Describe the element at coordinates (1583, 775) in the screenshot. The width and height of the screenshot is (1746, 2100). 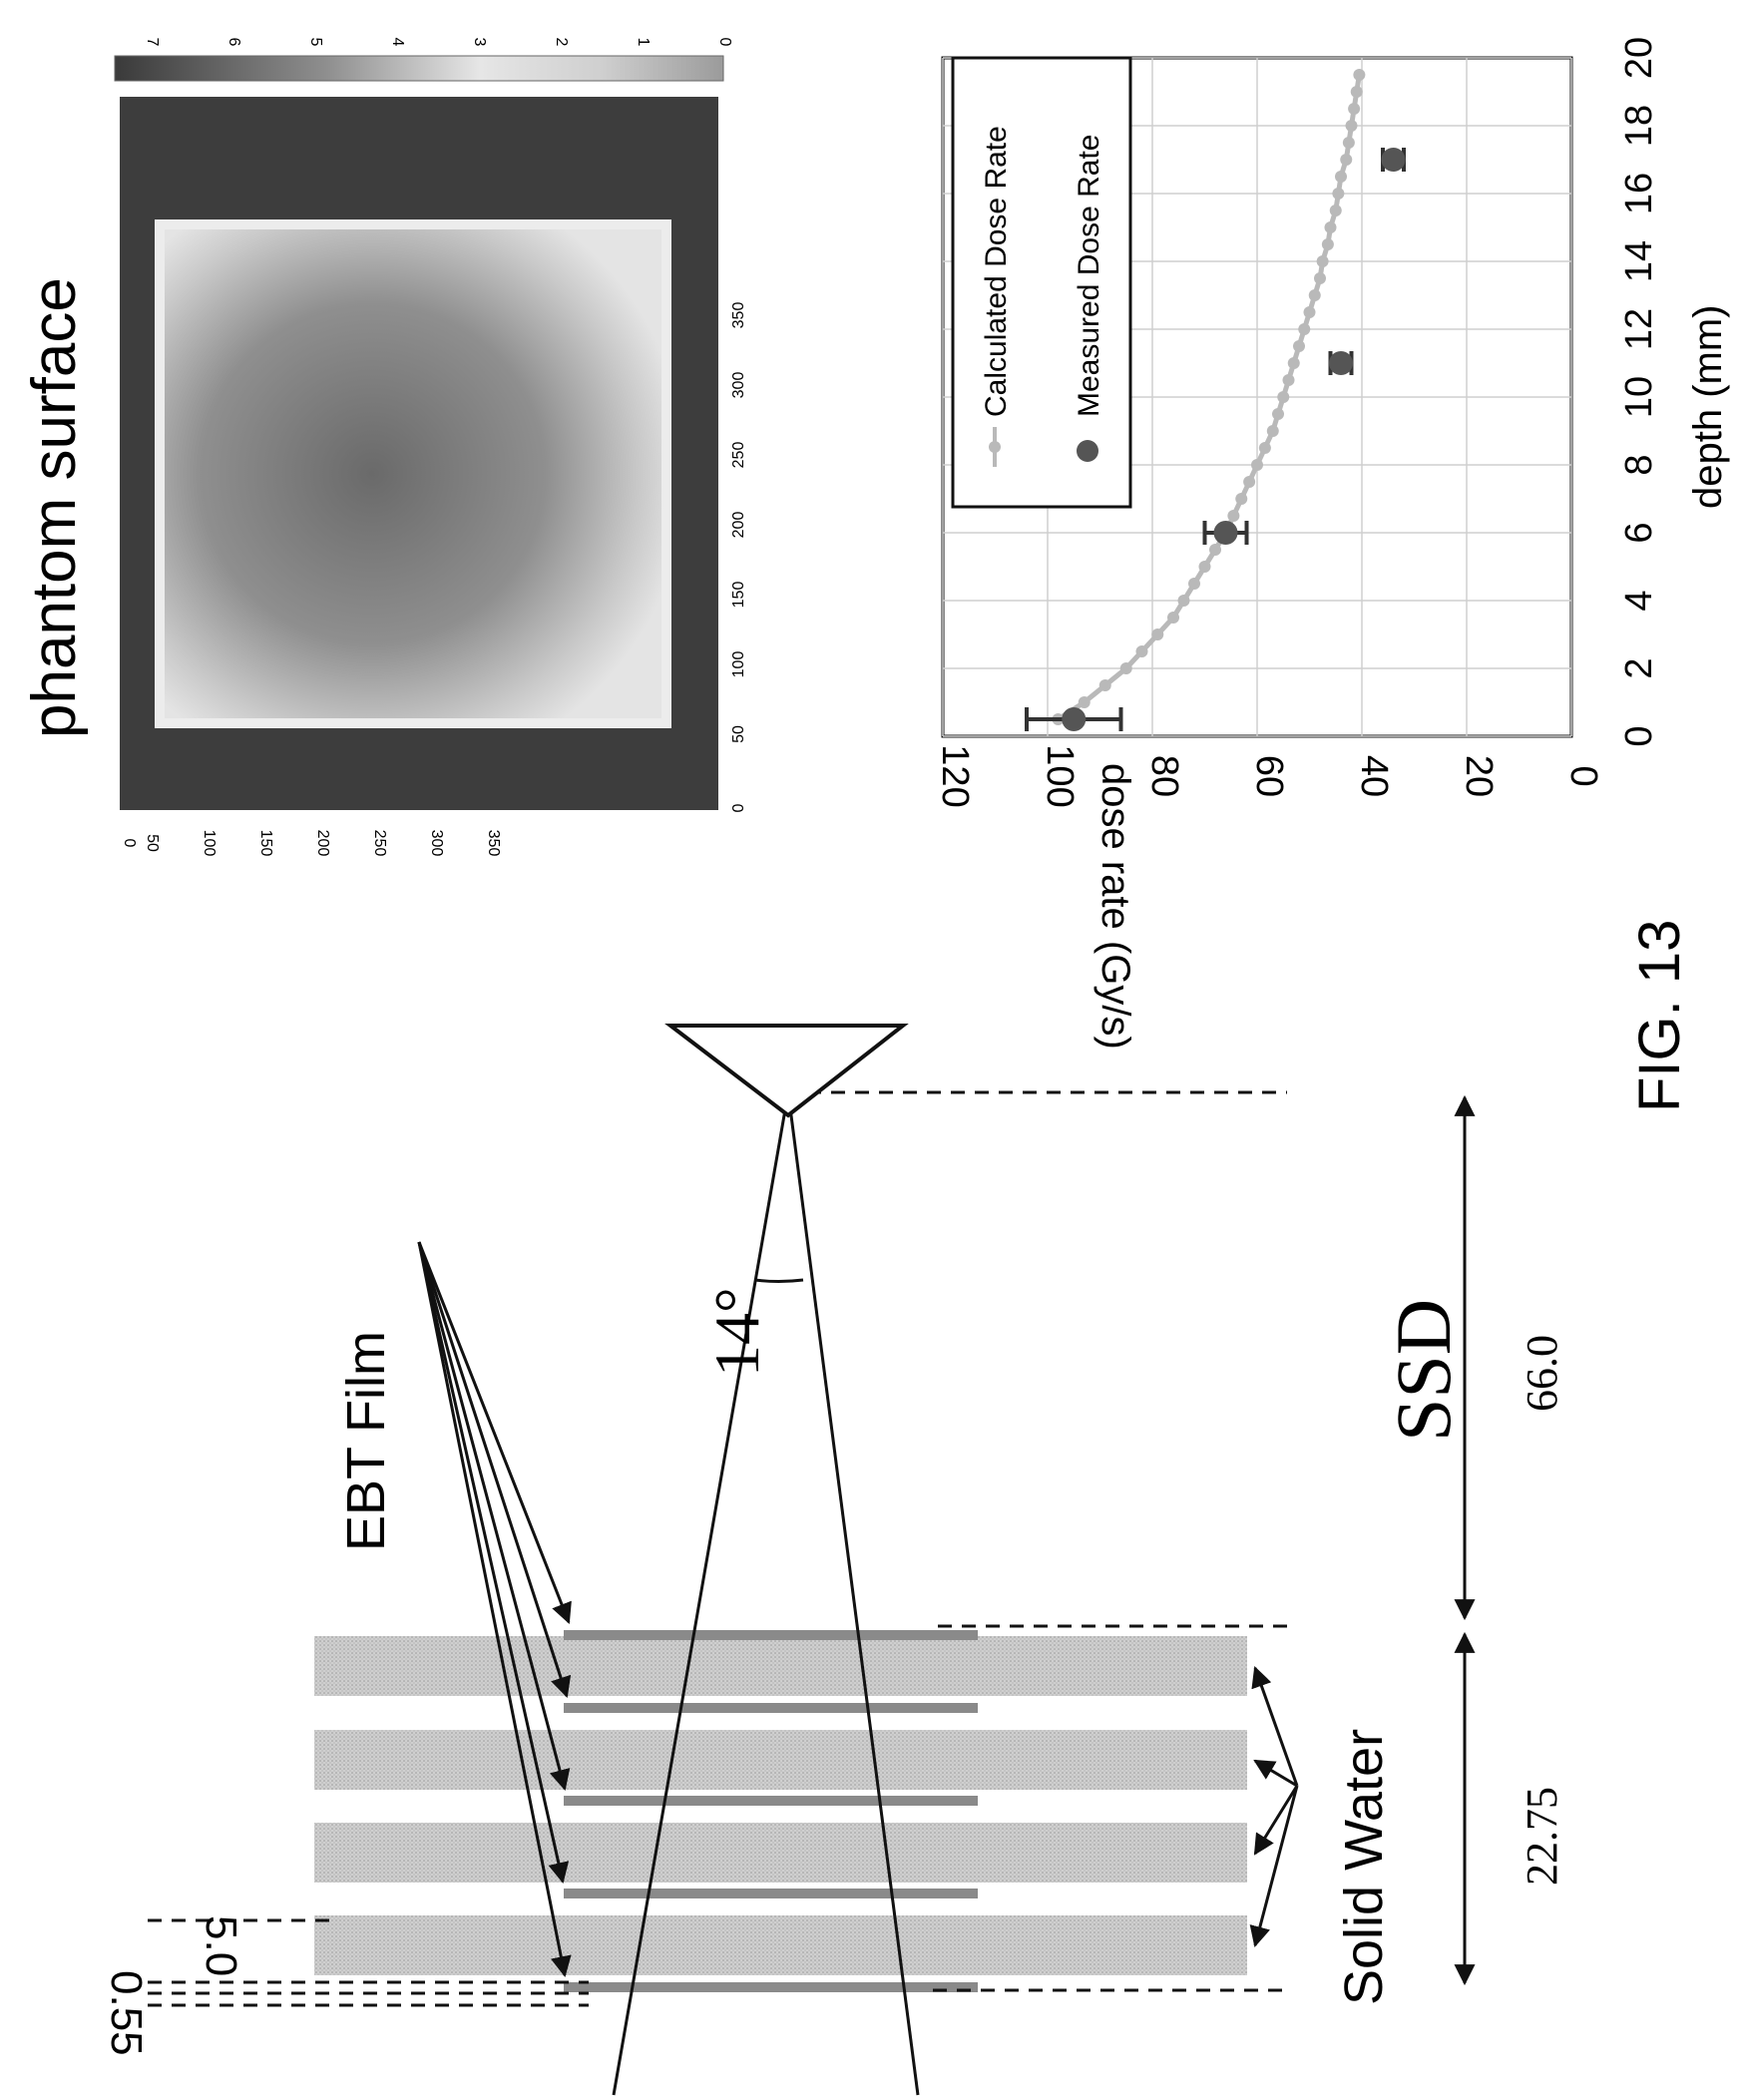
I see `chart-y-tick-label: 0` at that location.